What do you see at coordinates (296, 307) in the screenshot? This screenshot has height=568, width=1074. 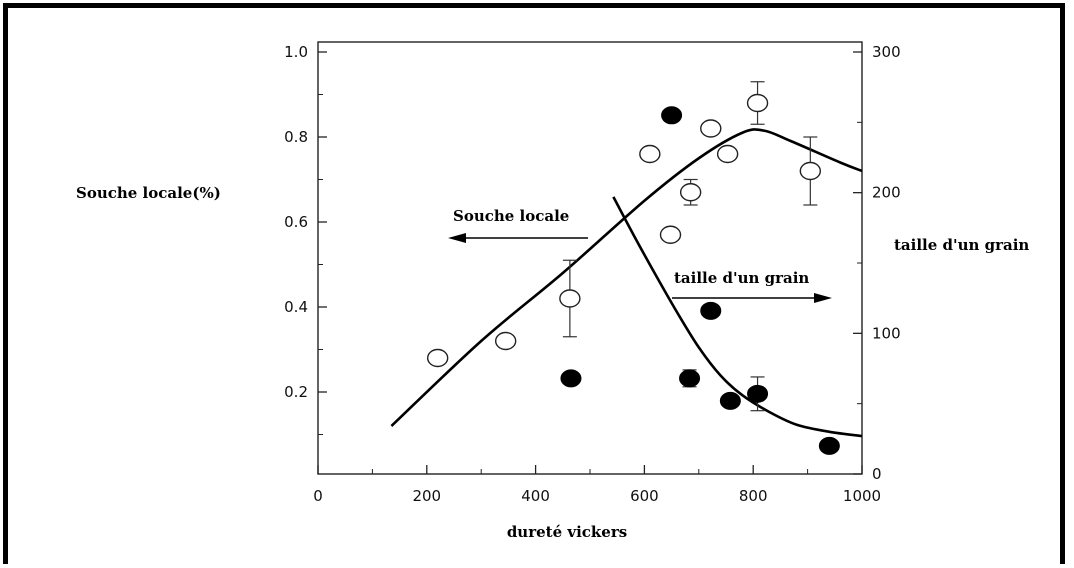 I see `y-left-tick-label: 0.4` at bounding box center [296, 307].